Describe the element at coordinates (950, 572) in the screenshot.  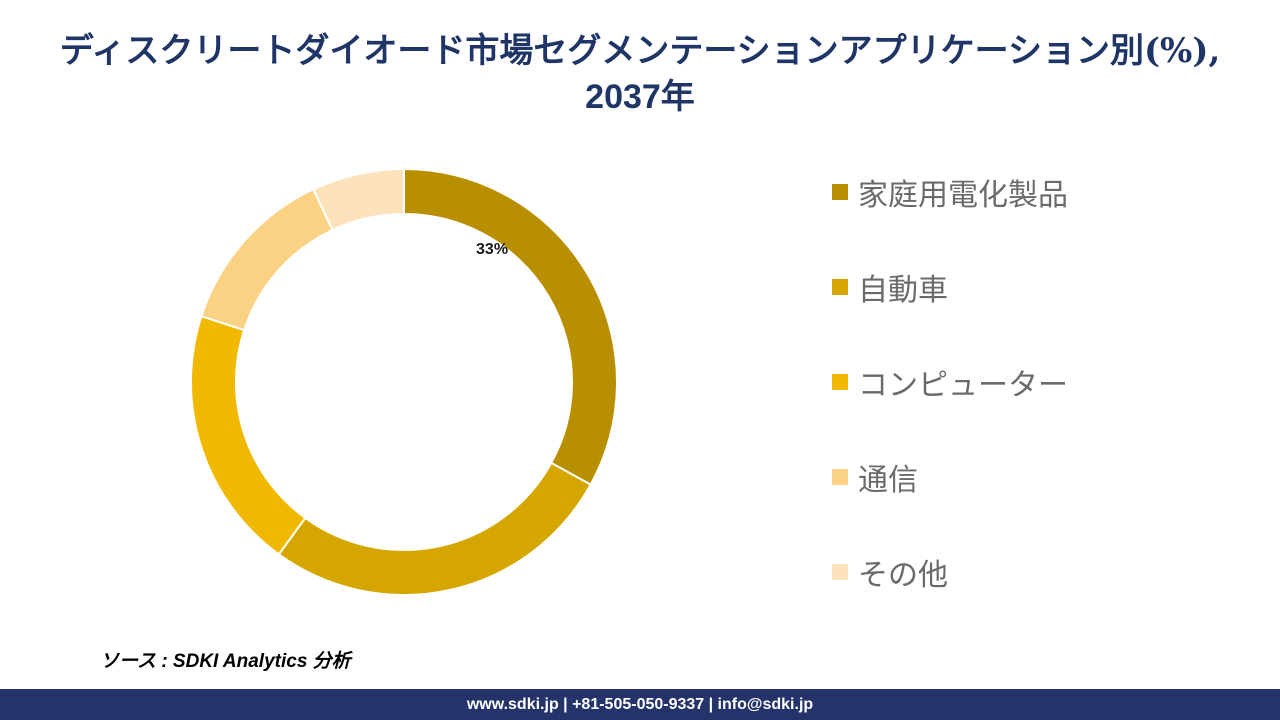
I see `legend-item-5: その他` at that location.